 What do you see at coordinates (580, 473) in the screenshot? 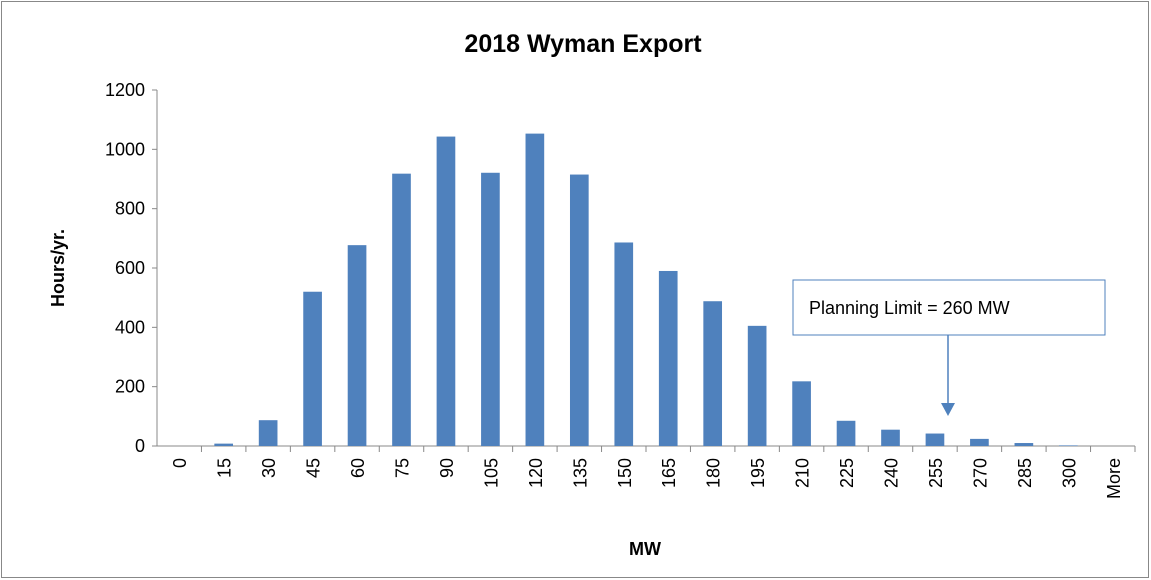
I see `x-tick-label: 135` at bounding box center [580, 473].